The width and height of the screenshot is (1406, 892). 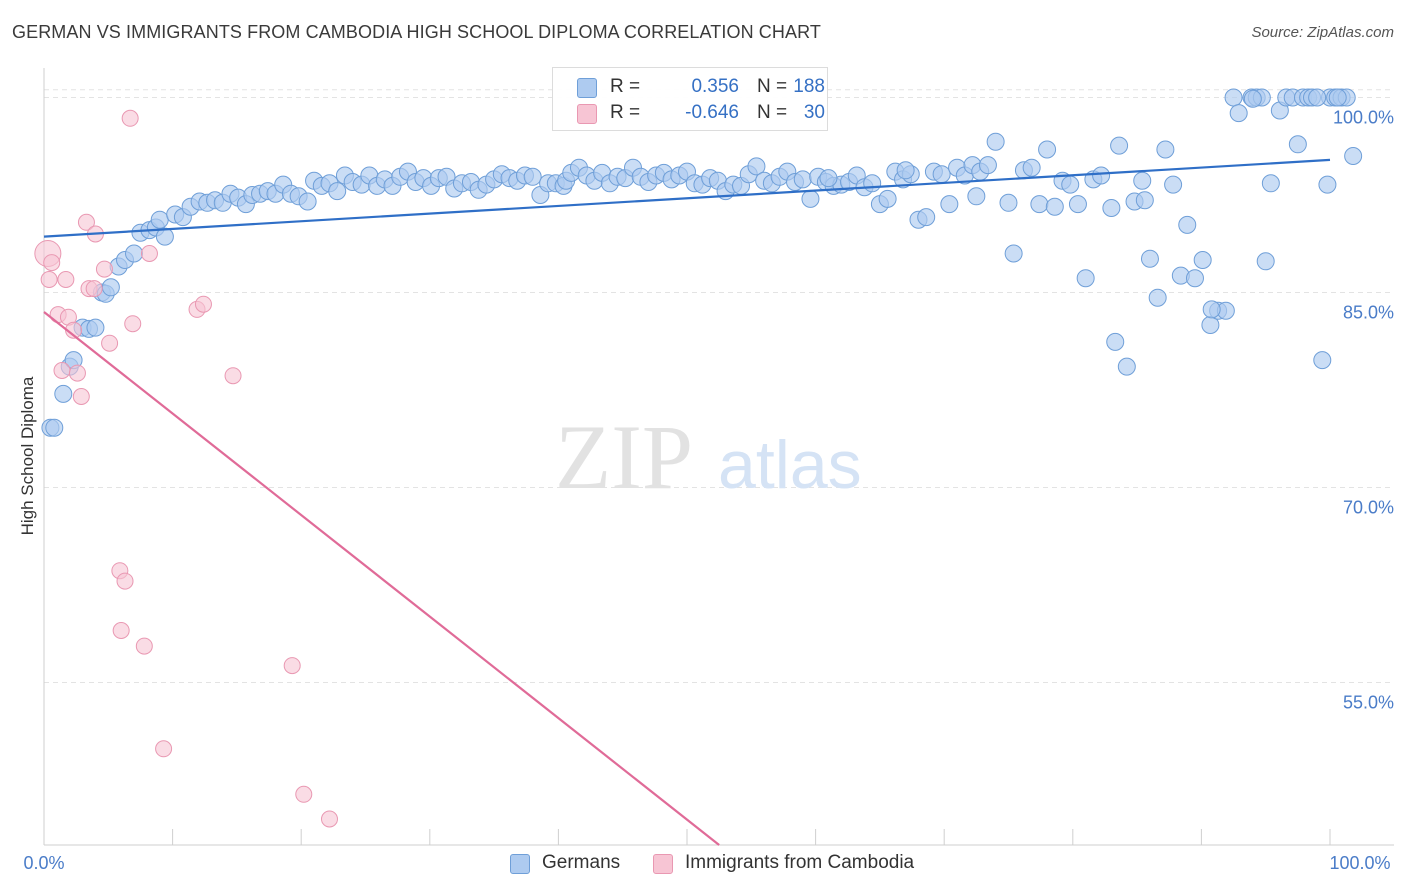 I want to click on germans-label: Germans, so click(x=581, y=862).